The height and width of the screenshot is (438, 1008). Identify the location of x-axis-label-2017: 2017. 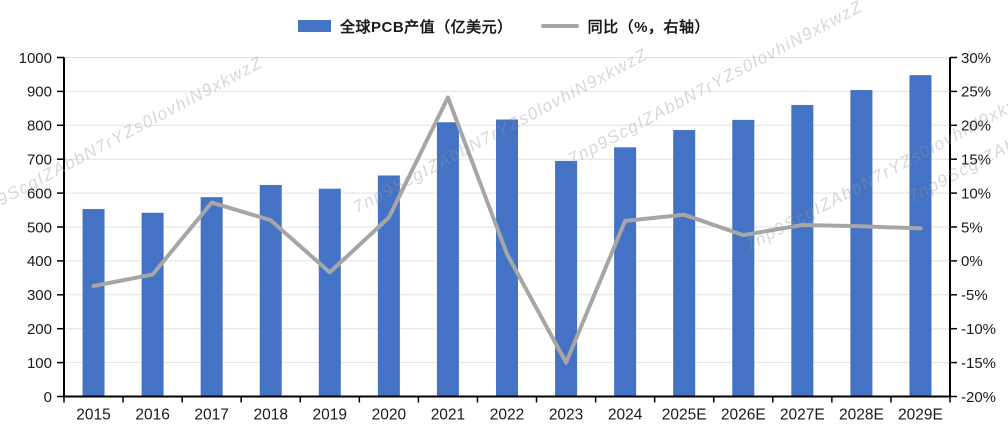
(211, 415).